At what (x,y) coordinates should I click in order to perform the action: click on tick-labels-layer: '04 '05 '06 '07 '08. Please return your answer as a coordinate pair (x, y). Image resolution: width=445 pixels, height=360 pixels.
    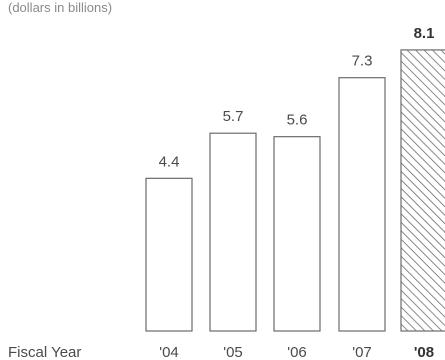
    Looking at the image, I should click on (296, 352).